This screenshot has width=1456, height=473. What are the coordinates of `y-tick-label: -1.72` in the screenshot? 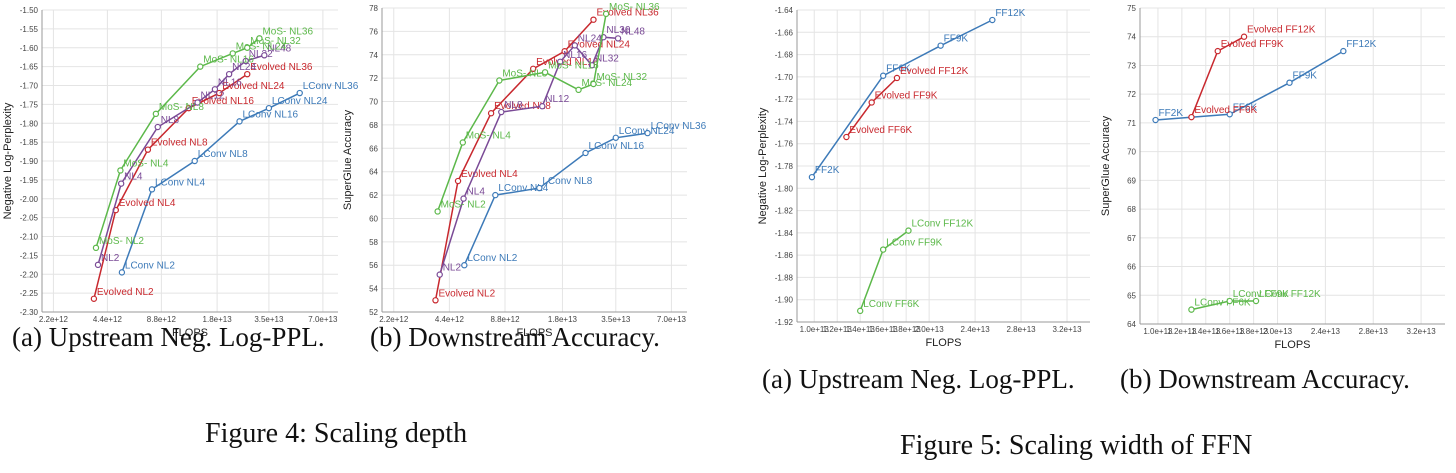 It's located at (784, 99).